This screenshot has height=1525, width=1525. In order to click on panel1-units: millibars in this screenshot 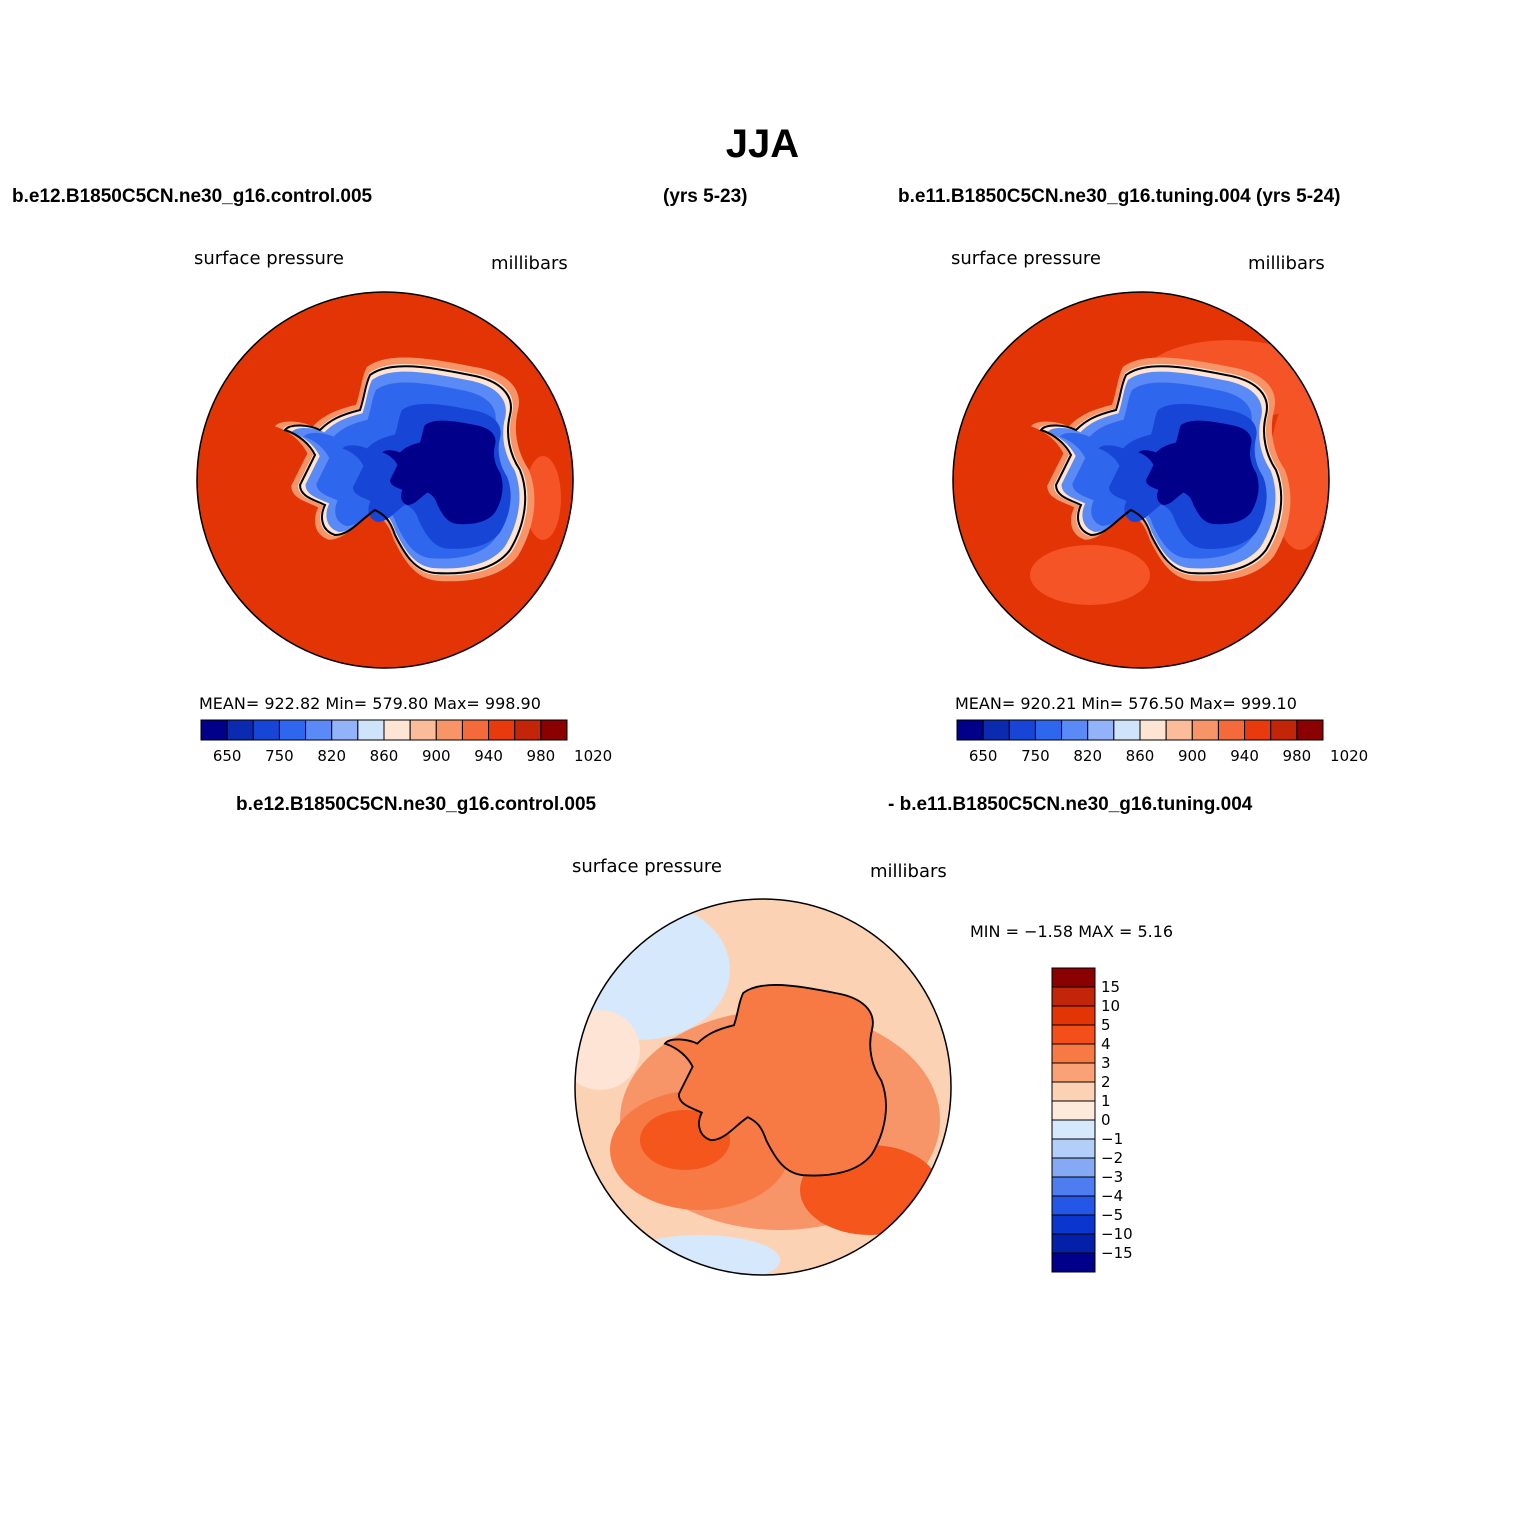, I will do `click(529, 263)`.